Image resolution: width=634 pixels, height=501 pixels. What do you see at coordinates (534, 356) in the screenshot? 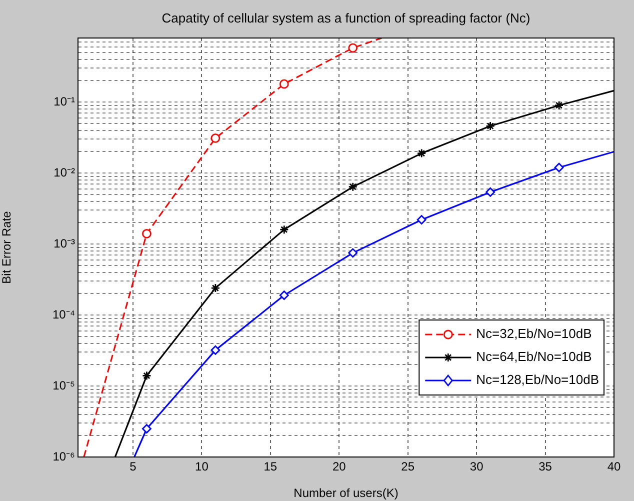
I see `legend-label: Nc=64,Eb/No=10dB` at bounding box center [534, 356].